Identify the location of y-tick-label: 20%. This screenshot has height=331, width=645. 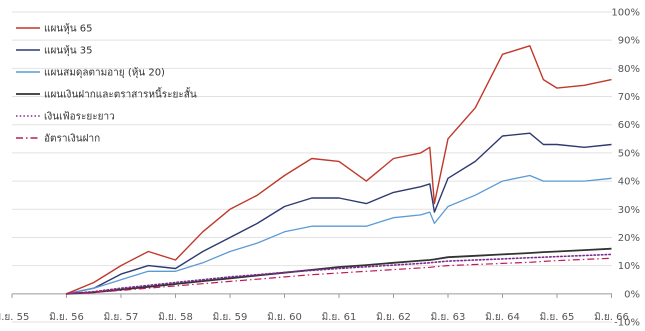
(629, 238).